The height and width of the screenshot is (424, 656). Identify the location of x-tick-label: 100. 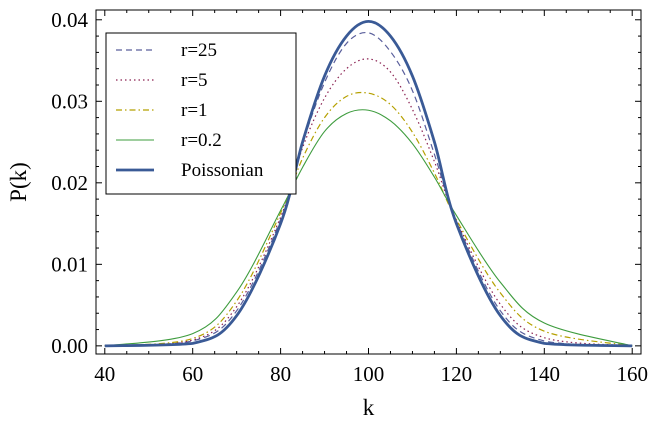
(369, 374).